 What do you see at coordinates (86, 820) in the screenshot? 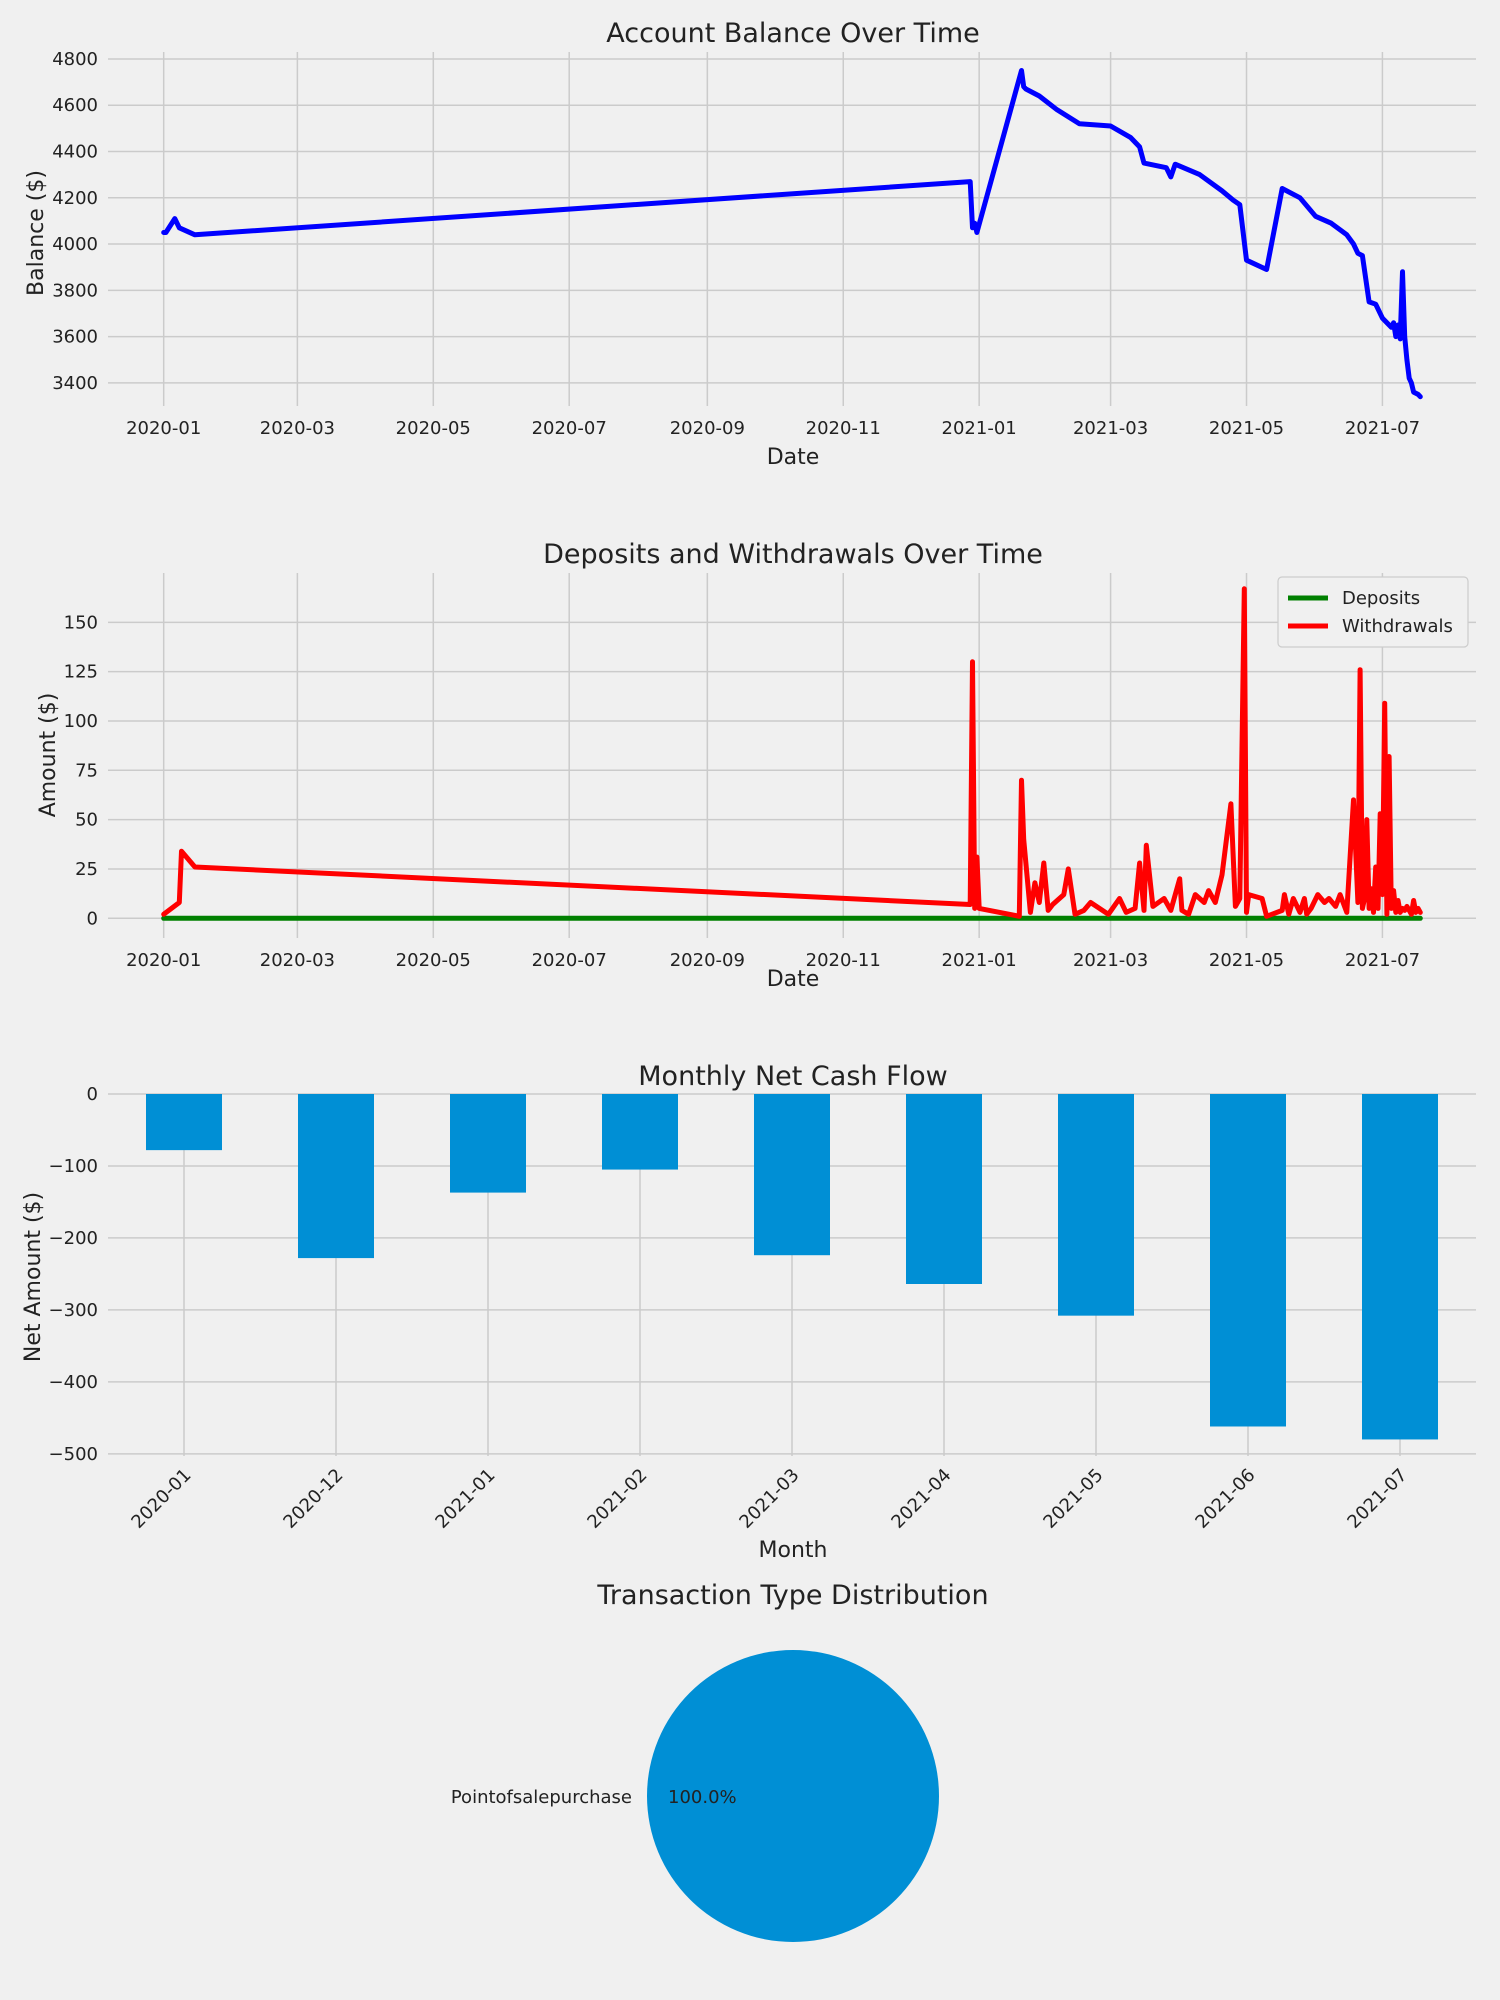
I see `y-tick-label: 50` at bounding box center [86, 820].